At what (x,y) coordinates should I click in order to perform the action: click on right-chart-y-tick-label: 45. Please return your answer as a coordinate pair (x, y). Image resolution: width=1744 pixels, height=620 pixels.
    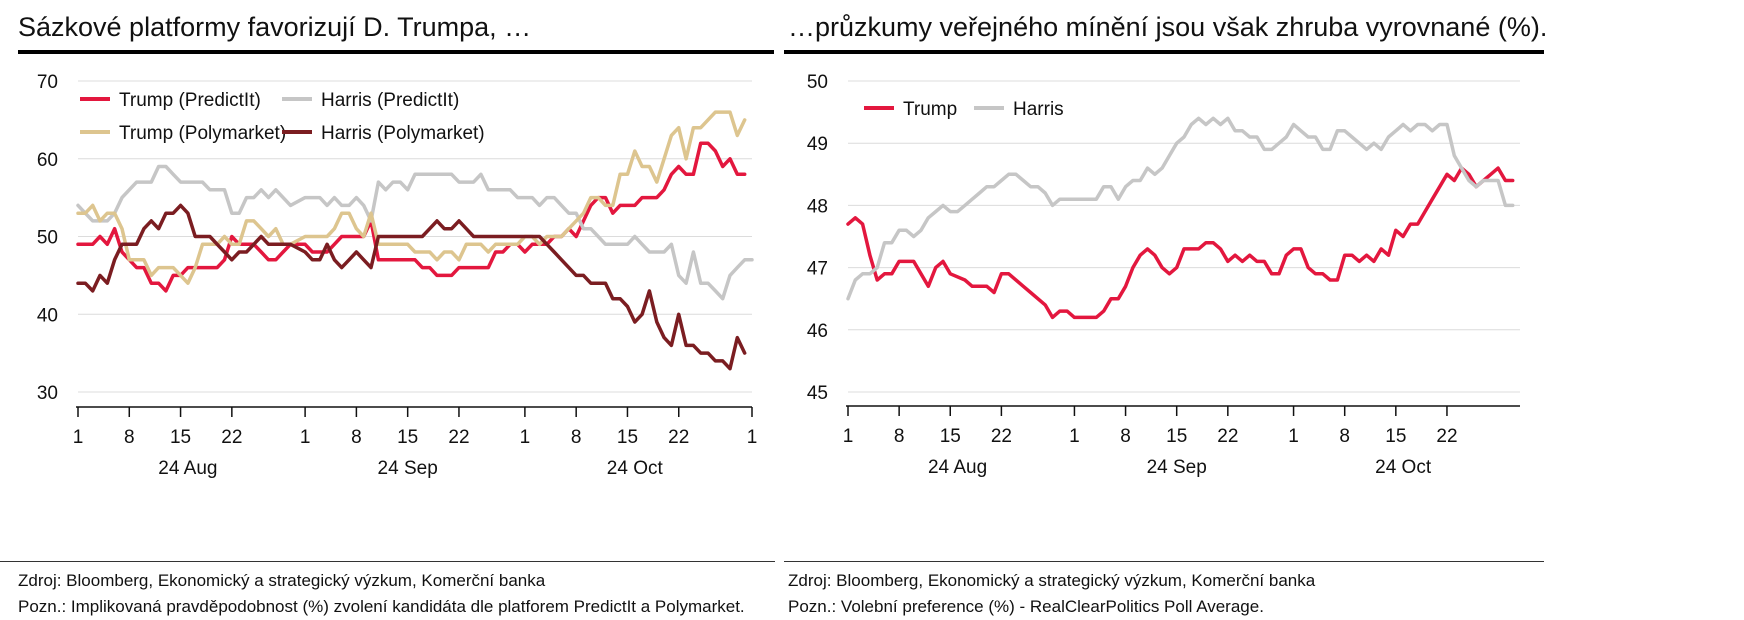
    Looking at the image, I should click on (817, 393).